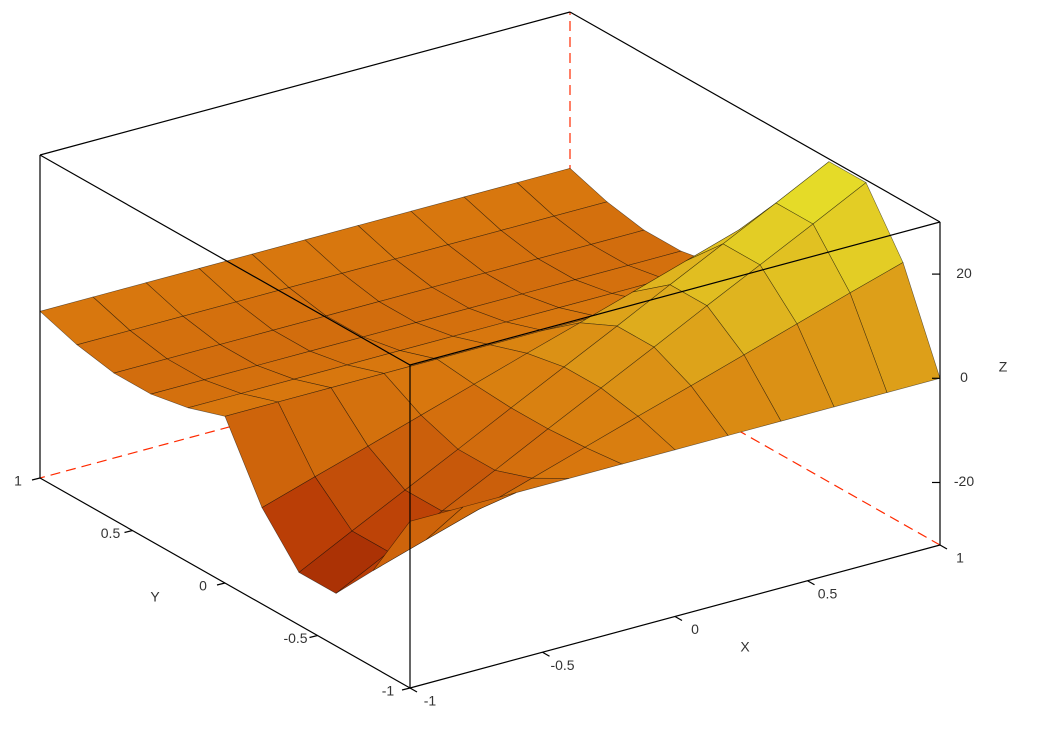 The height and width of the screenshot is (730, 1046). What do you see at coordinates (960, 558) in the screenshot?
I see `x-tick-label: 1` at bounding box center [960, 558].